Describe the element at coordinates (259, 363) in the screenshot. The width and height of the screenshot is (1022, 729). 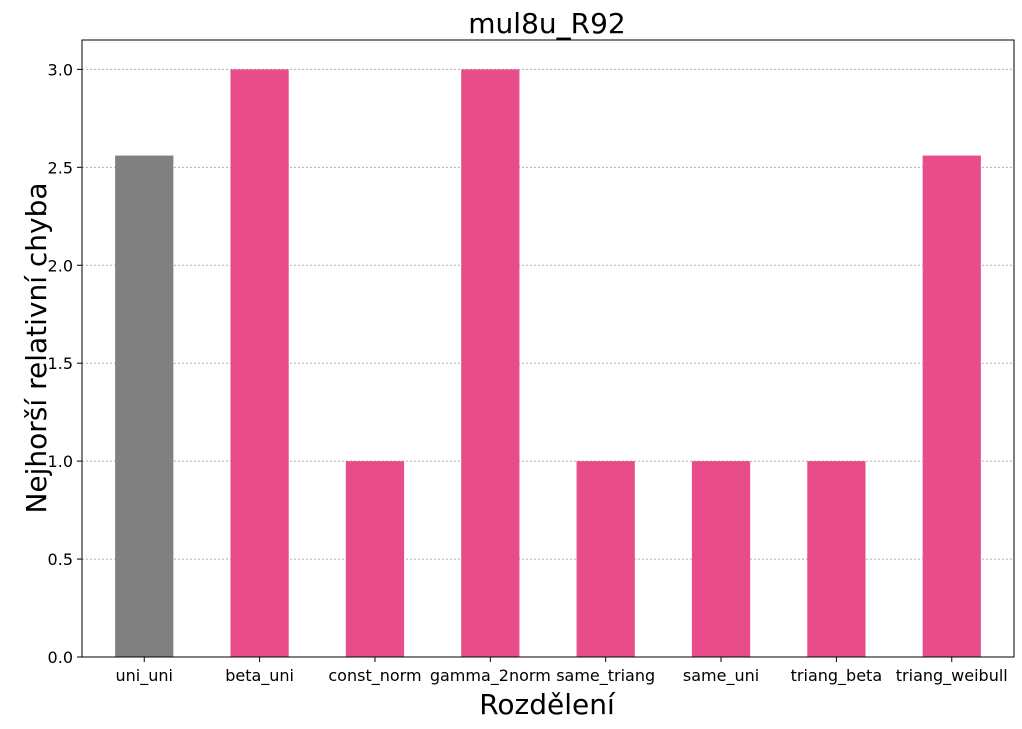
I see `bar-beta-uni` at that location.